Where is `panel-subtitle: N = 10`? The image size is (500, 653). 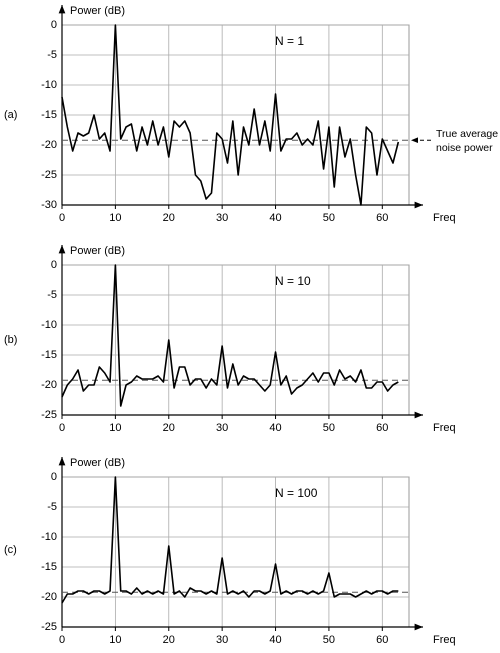 panel-subtitle: N = 10 is located at coordinates (293, 281).